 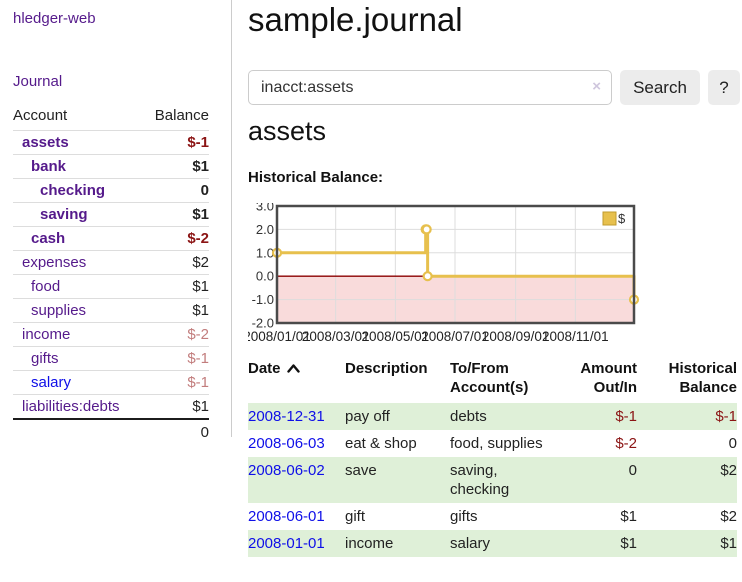 What do you see at coordinates (293, 368) in the screenshot?
I see `sort-ascending-chevron-up-icon` at bounding box center [293, 368].